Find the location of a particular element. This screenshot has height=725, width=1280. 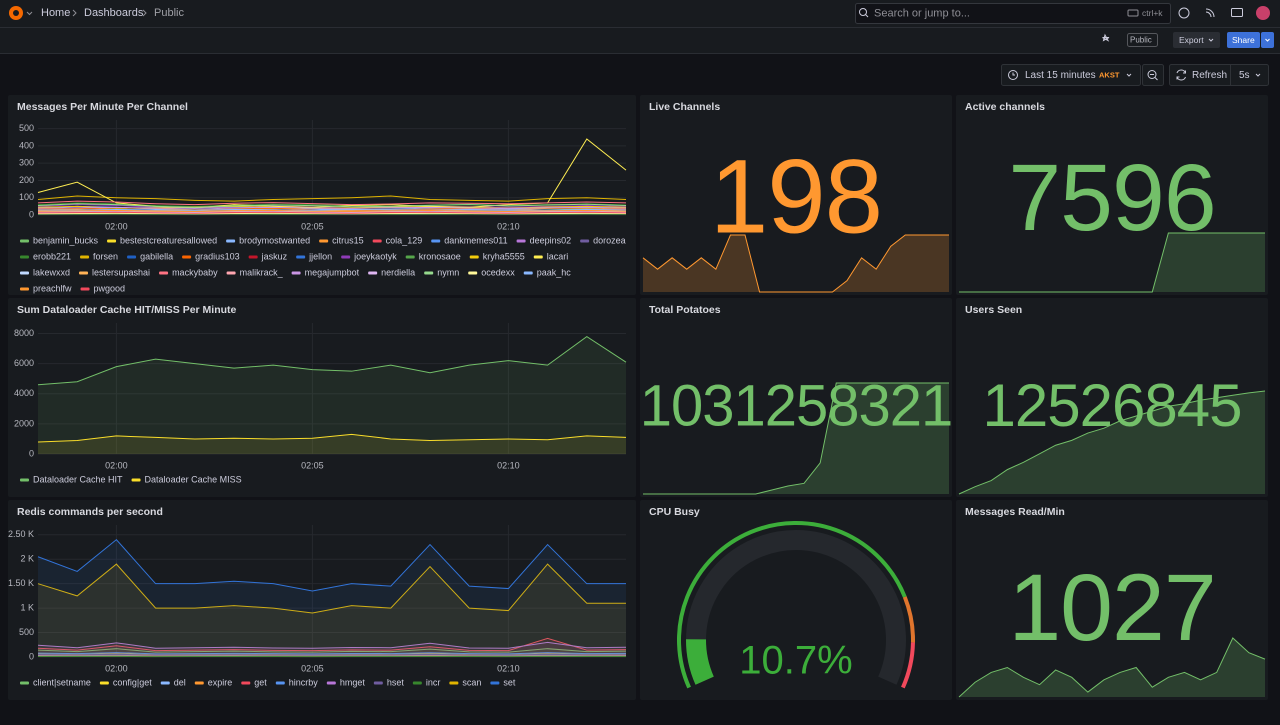

panel-title: CPU Busy is located at coordinates (674, 512).